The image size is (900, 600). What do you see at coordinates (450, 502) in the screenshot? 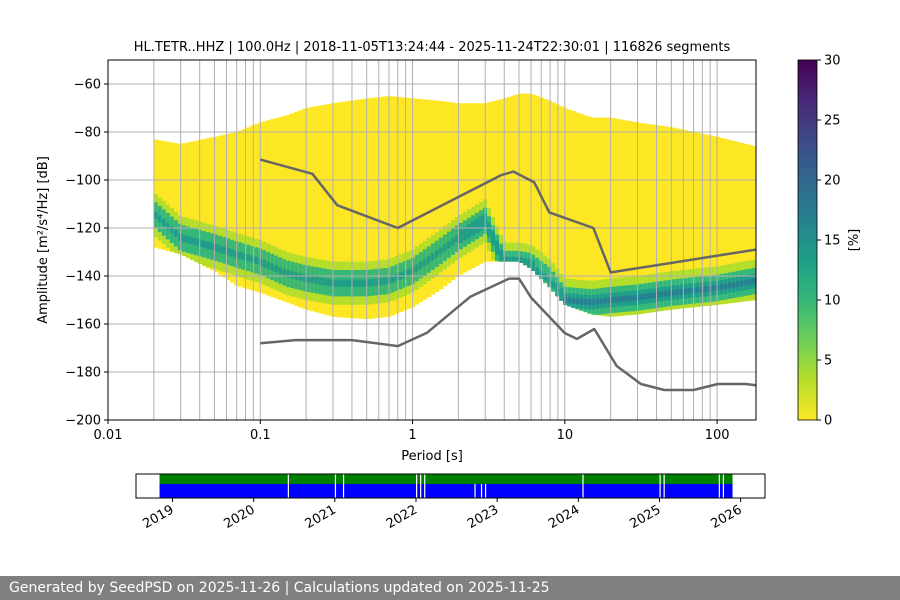
I see `data-availability-timeline: 2019 2020 2021 2022 2023 2024 2025 2026` at bounding box center [450, 502].